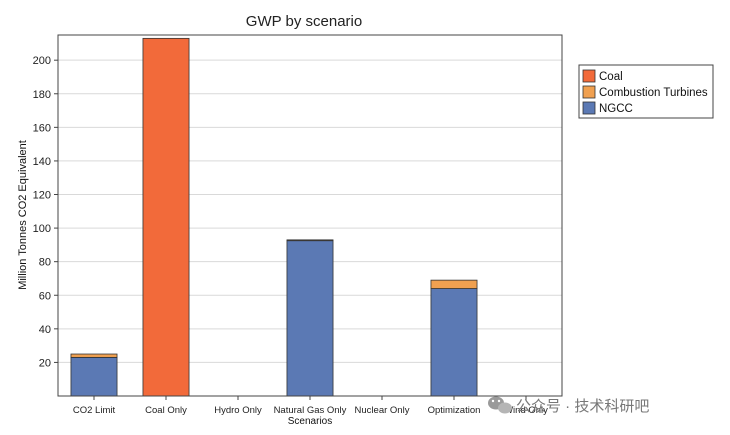 This screenshot has width=730, height=435. I want to click on legend-label: NGCC, so click(616, 109).